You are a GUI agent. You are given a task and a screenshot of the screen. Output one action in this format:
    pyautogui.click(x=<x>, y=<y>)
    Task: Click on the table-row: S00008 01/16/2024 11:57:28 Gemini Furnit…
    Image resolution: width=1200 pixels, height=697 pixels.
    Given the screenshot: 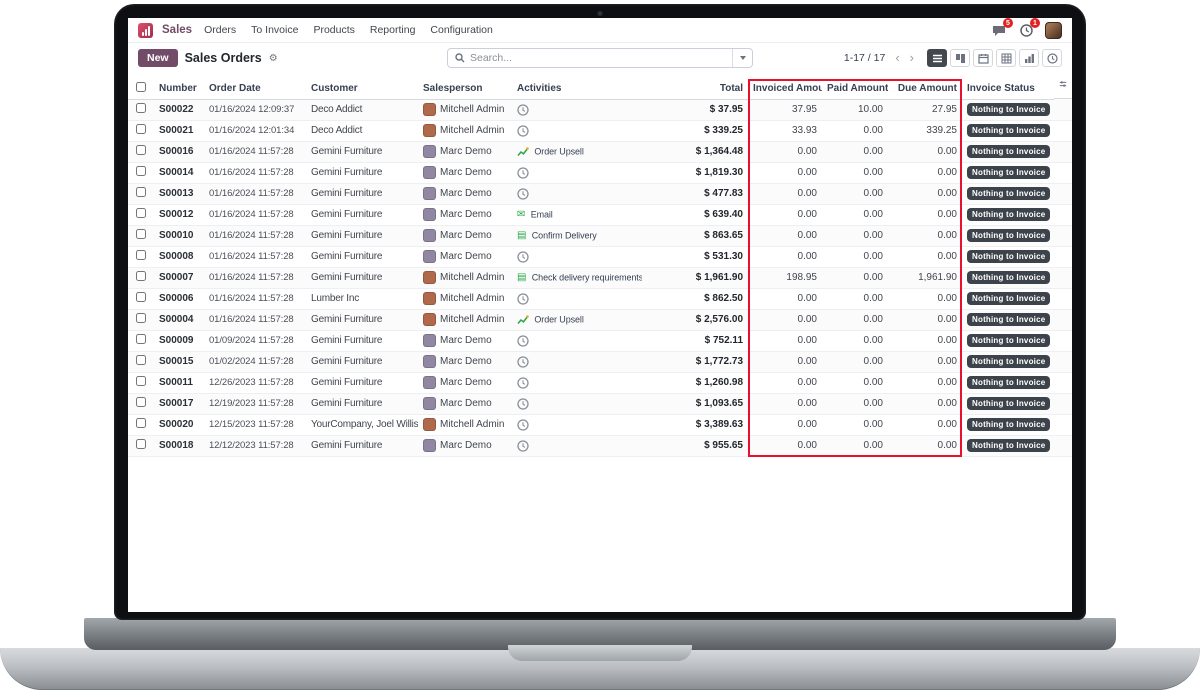 What is the action you would take?
    pyautogui.click(x=600, y=257)
    